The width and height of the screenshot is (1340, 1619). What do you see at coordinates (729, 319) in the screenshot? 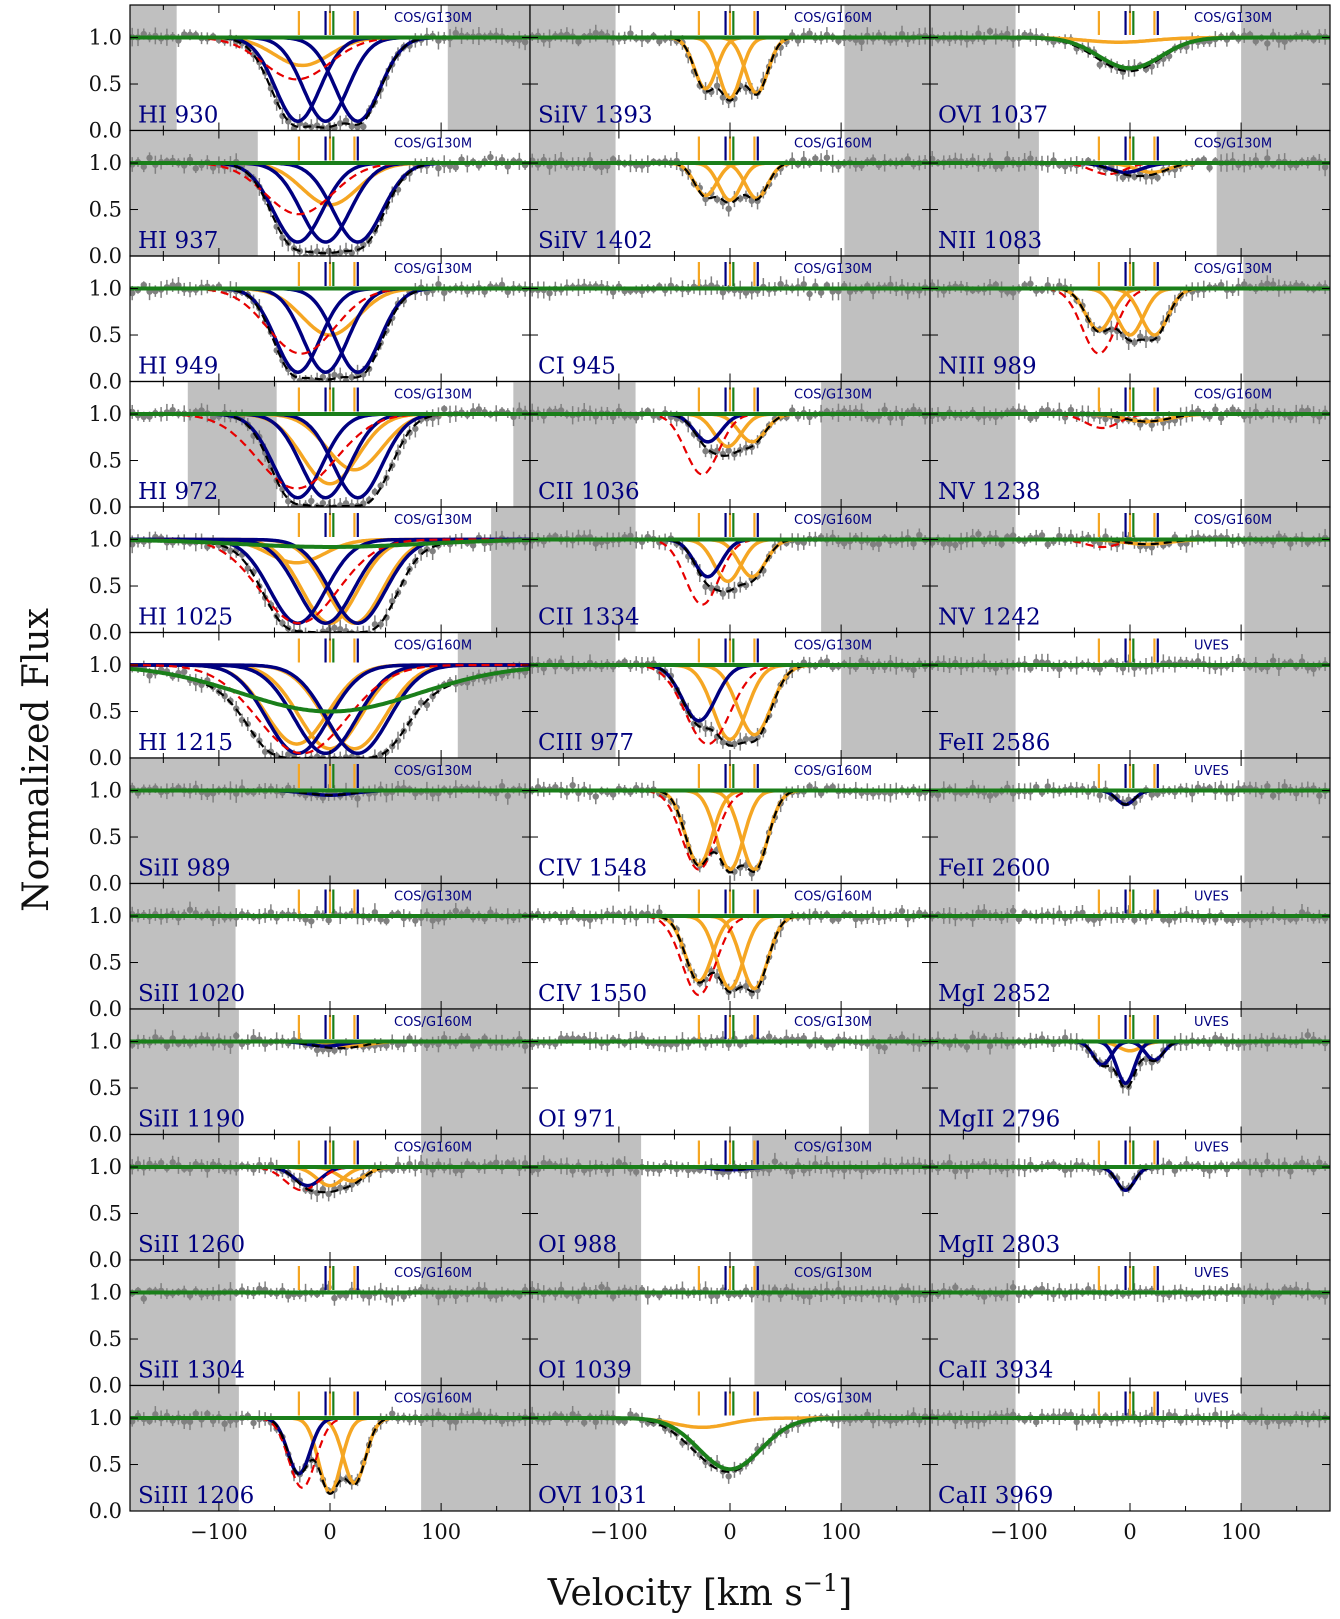
I see `panel-ci-945: CI 945COS/G130M` at bounding box center [729, 319].